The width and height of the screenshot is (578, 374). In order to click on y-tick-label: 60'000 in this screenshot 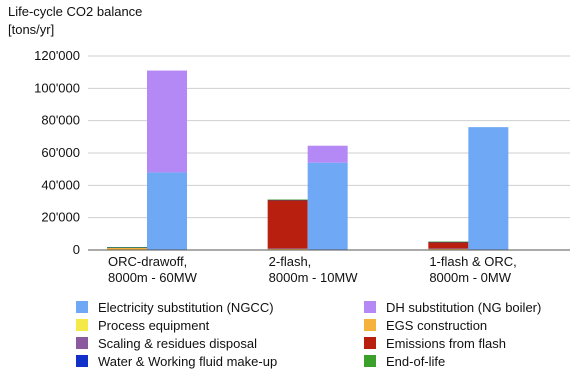, I will do `click(60, 152)`.